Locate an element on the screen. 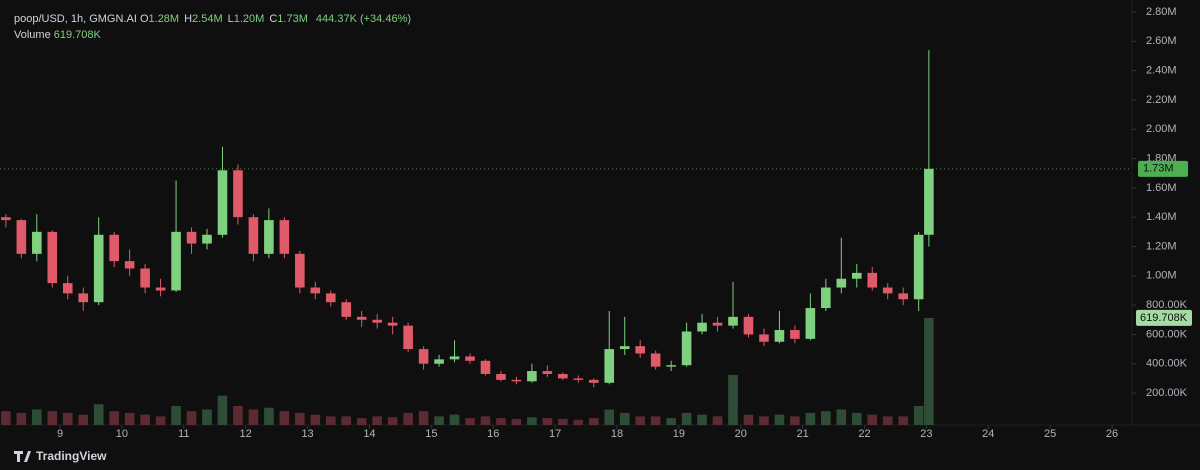  x-tick-label: 24 is located at coordinates (988, 434).